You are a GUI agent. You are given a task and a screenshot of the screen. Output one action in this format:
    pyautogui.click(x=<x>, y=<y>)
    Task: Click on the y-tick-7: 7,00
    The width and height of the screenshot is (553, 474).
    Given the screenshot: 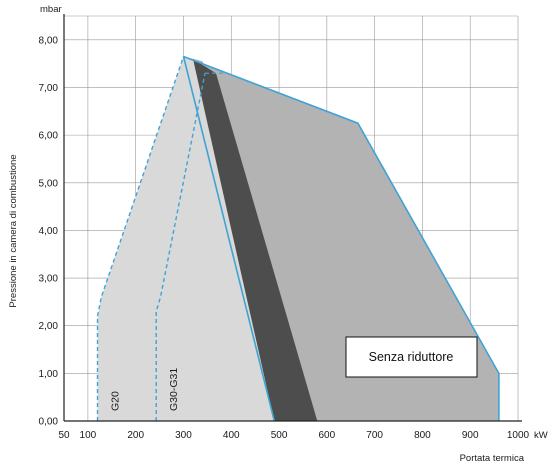 What is the action you would take?
    pyautogui.click(x=49, y=88)
    